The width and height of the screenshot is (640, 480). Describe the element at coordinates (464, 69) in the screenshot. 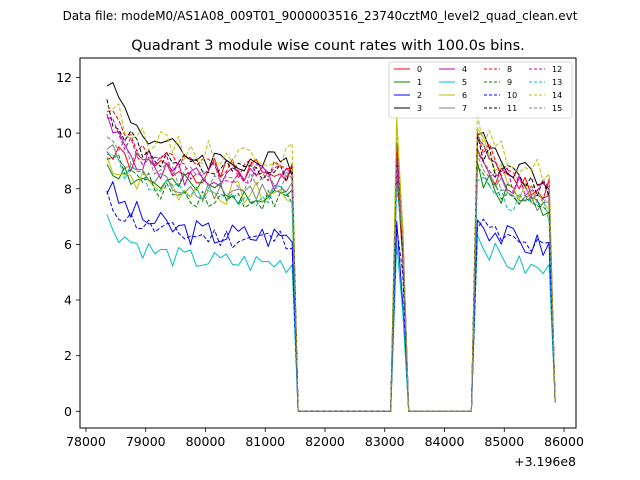

I see `legend-label-4: 4` at that location.